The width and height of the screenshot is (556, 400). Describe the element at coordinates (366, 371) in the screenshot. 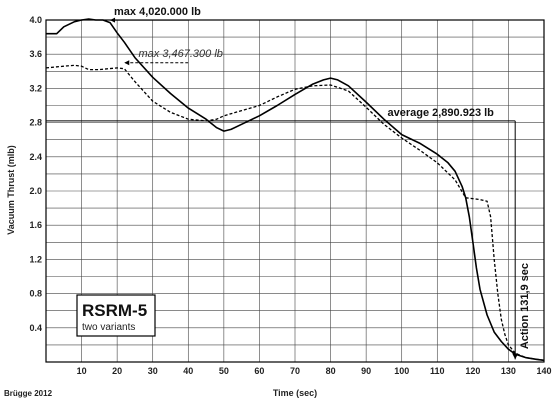

I see `x-tick-label: 90` at that location.